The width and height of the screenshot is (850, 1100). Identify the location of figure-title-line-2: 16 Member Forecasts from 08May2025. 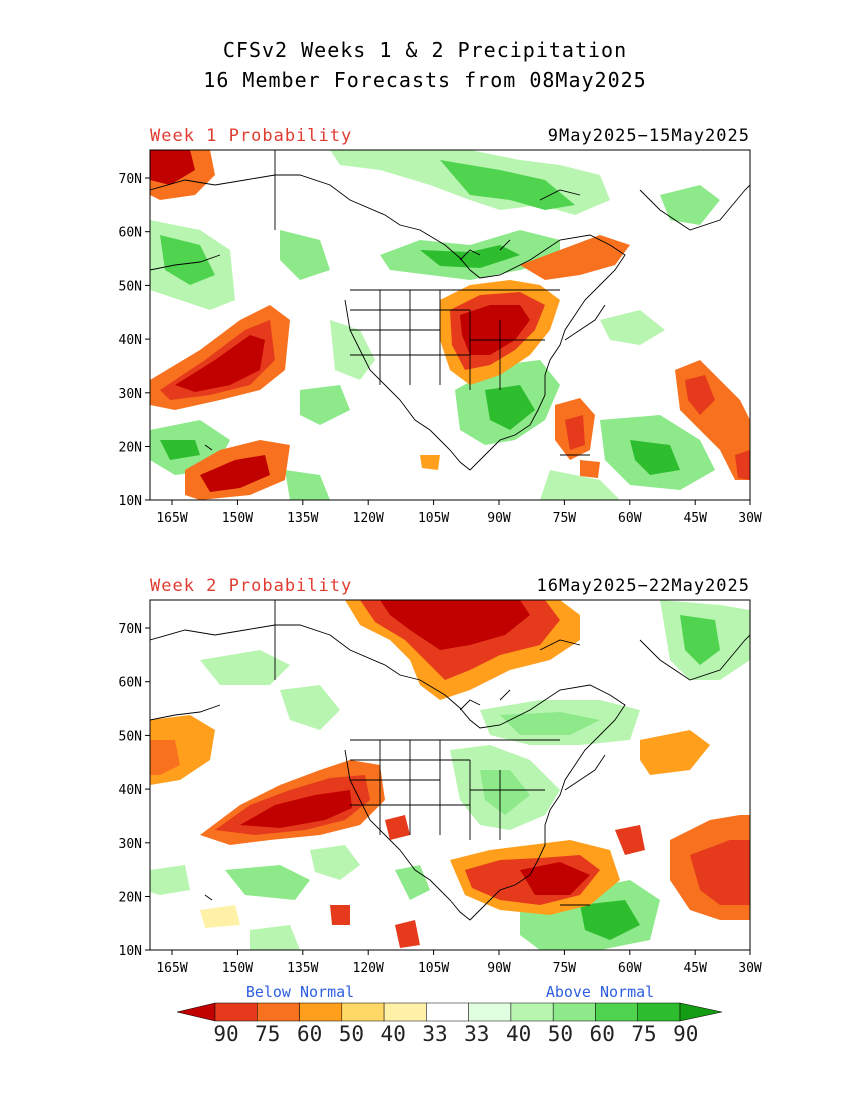
(425, 80).